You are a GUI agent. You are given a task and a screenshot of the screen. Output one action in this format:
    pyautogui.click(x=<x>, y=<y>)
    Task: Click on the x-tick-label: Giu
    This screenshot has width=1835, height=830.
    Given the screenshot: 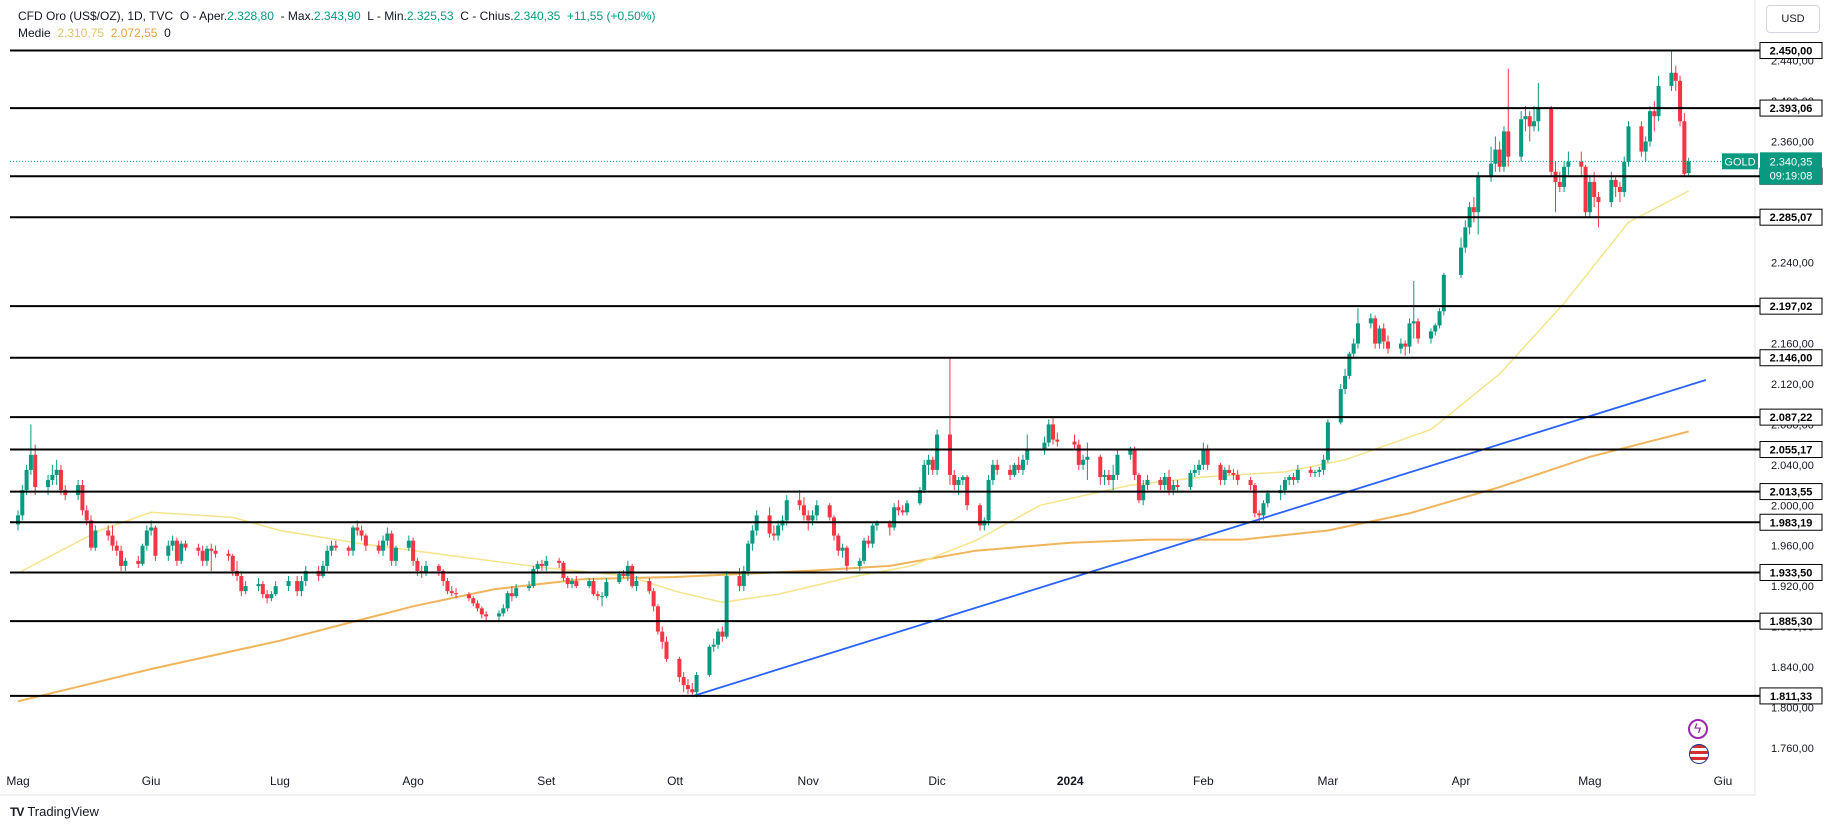 What is the action you would take?
    pyautogui.click(x=151, y=781)
    